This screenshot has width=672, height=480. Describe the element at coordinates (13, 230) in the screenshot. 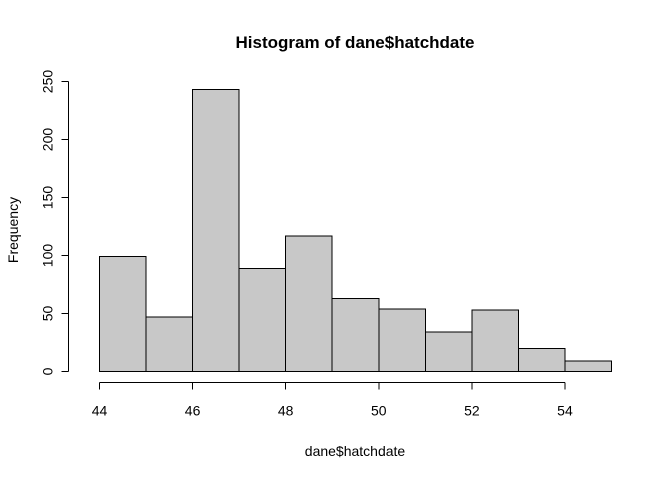

I see `y-axis-label: Frequency` at that location.